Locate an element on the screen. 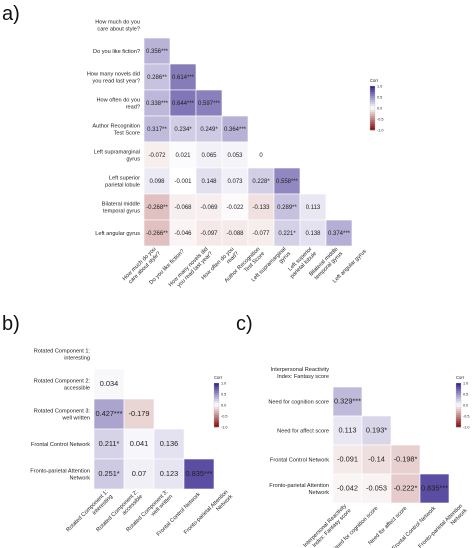  row-label: gyrus is located at coordinates (133, 160).